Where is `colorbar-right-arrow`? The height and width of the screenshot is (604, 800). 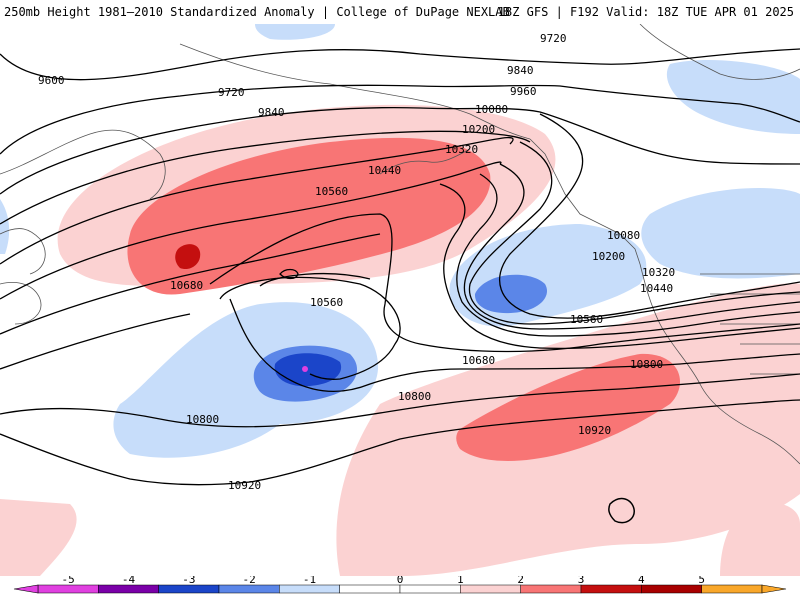
colorbar-right-arrow is located at coordinates (774, 589).